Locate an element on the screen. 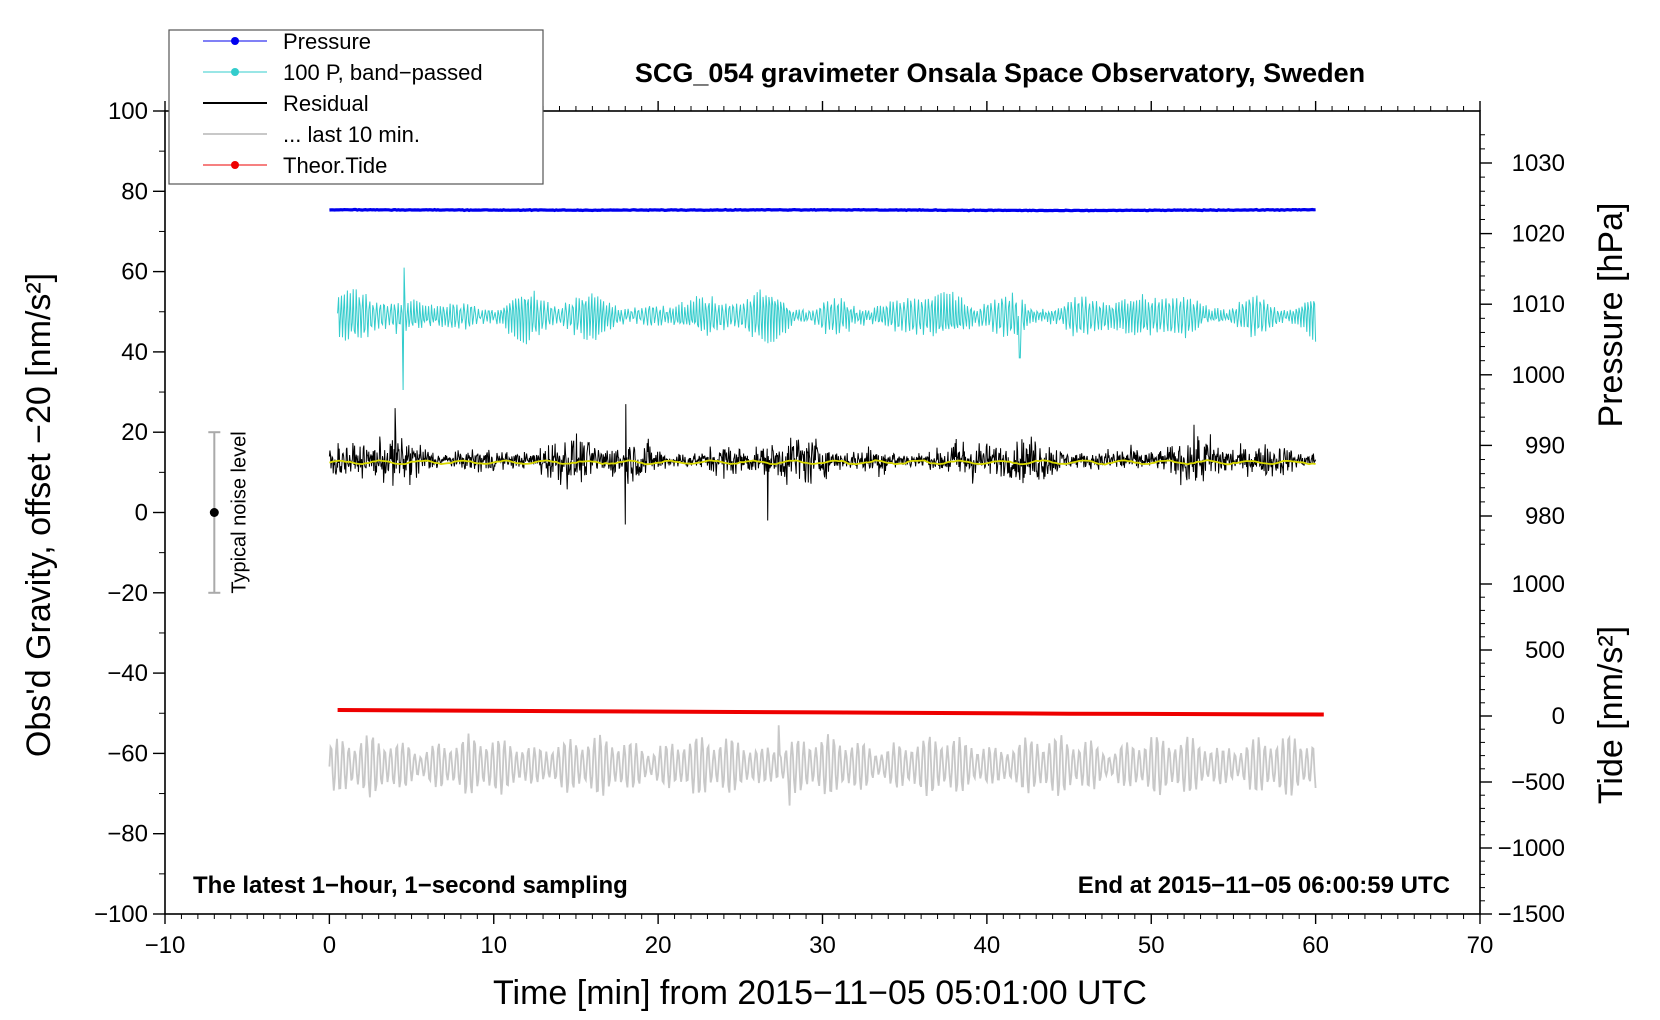 The width and height of the screenshot is (1660, 1020). y-tick-label: 80 is located at coordinates (134, 191).